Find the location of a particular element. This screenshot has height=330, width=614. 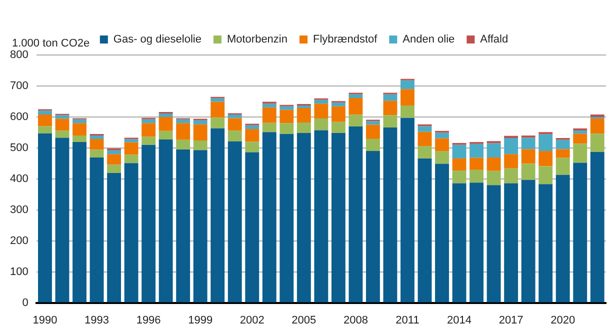

legend-label: Anden olie is located at coordinates (428, 40).